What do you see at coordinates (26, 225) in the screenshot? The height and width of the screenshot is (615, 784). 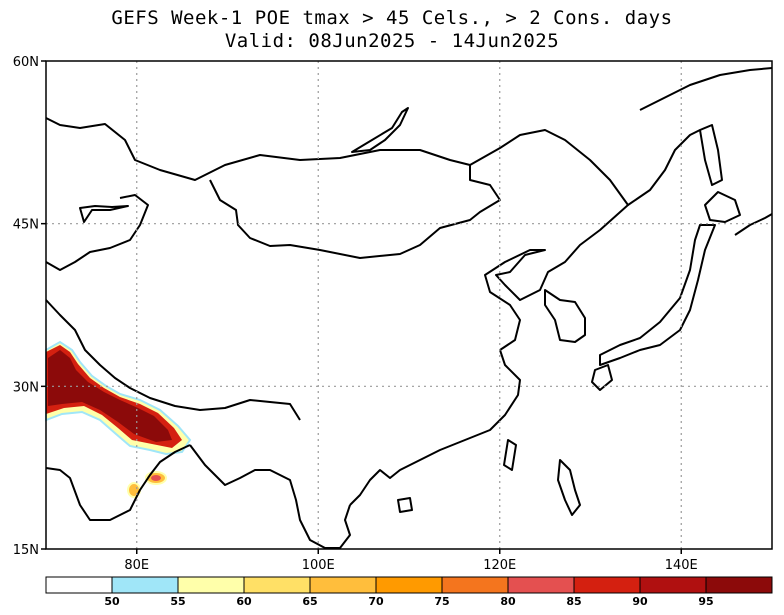 I see `lat-tick-label: 45N` at bounding box center [26, 225].